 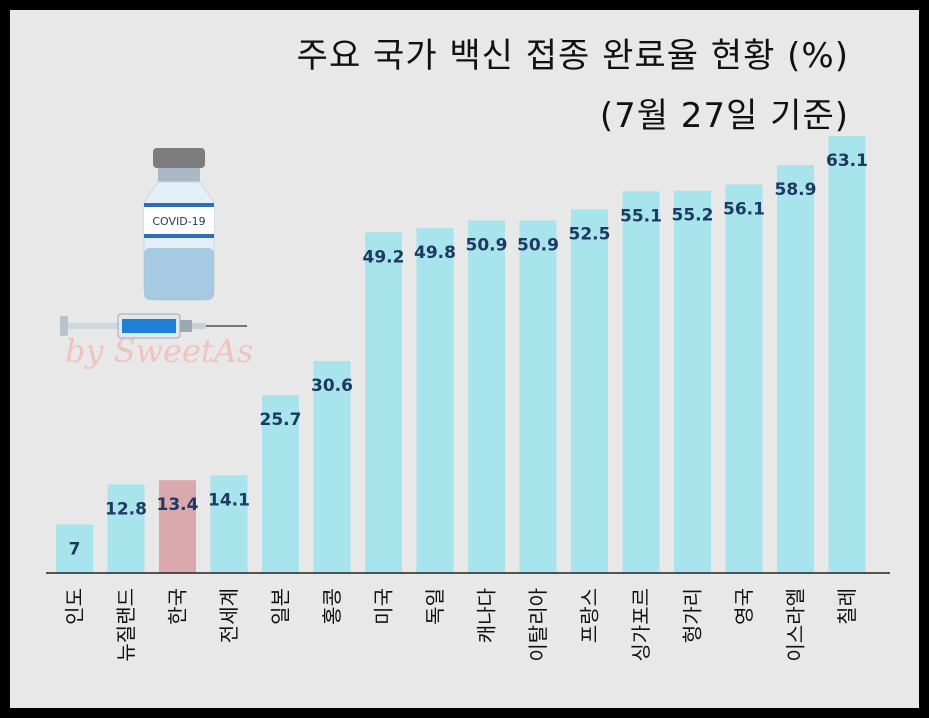 I want to click on vial-label: COVID-19, so click(x=178, y=221).